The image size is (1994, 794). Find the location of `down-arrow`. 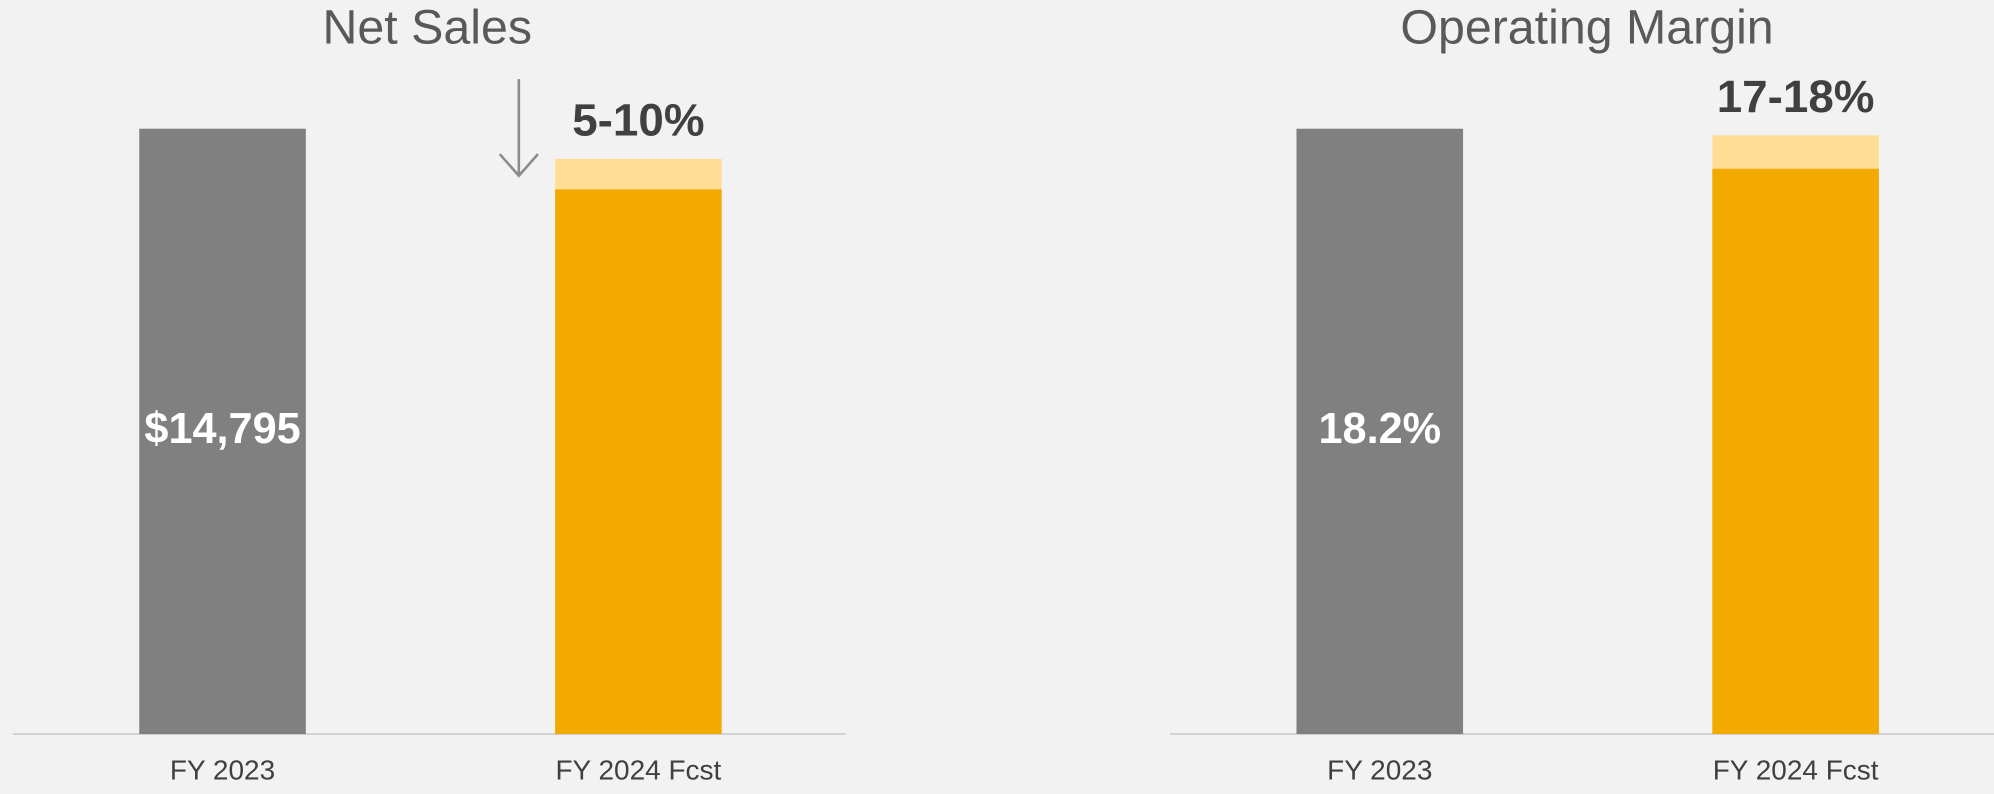

down-arrow is located at coordinates (518, 128).